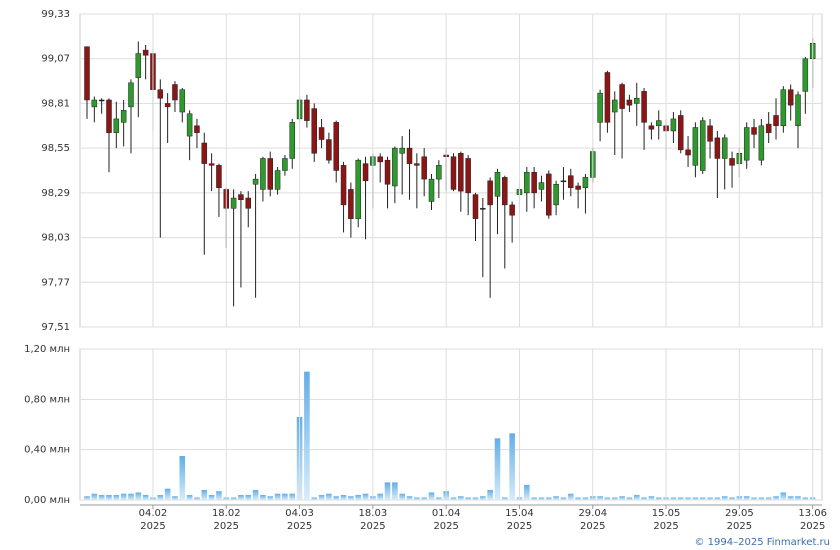 Image resolution: width=840 pixels, height=550 pixels. Describe the element at coordinates (666, 513) in the screenshot. I see `x-tick-label: 15.05` at that location.